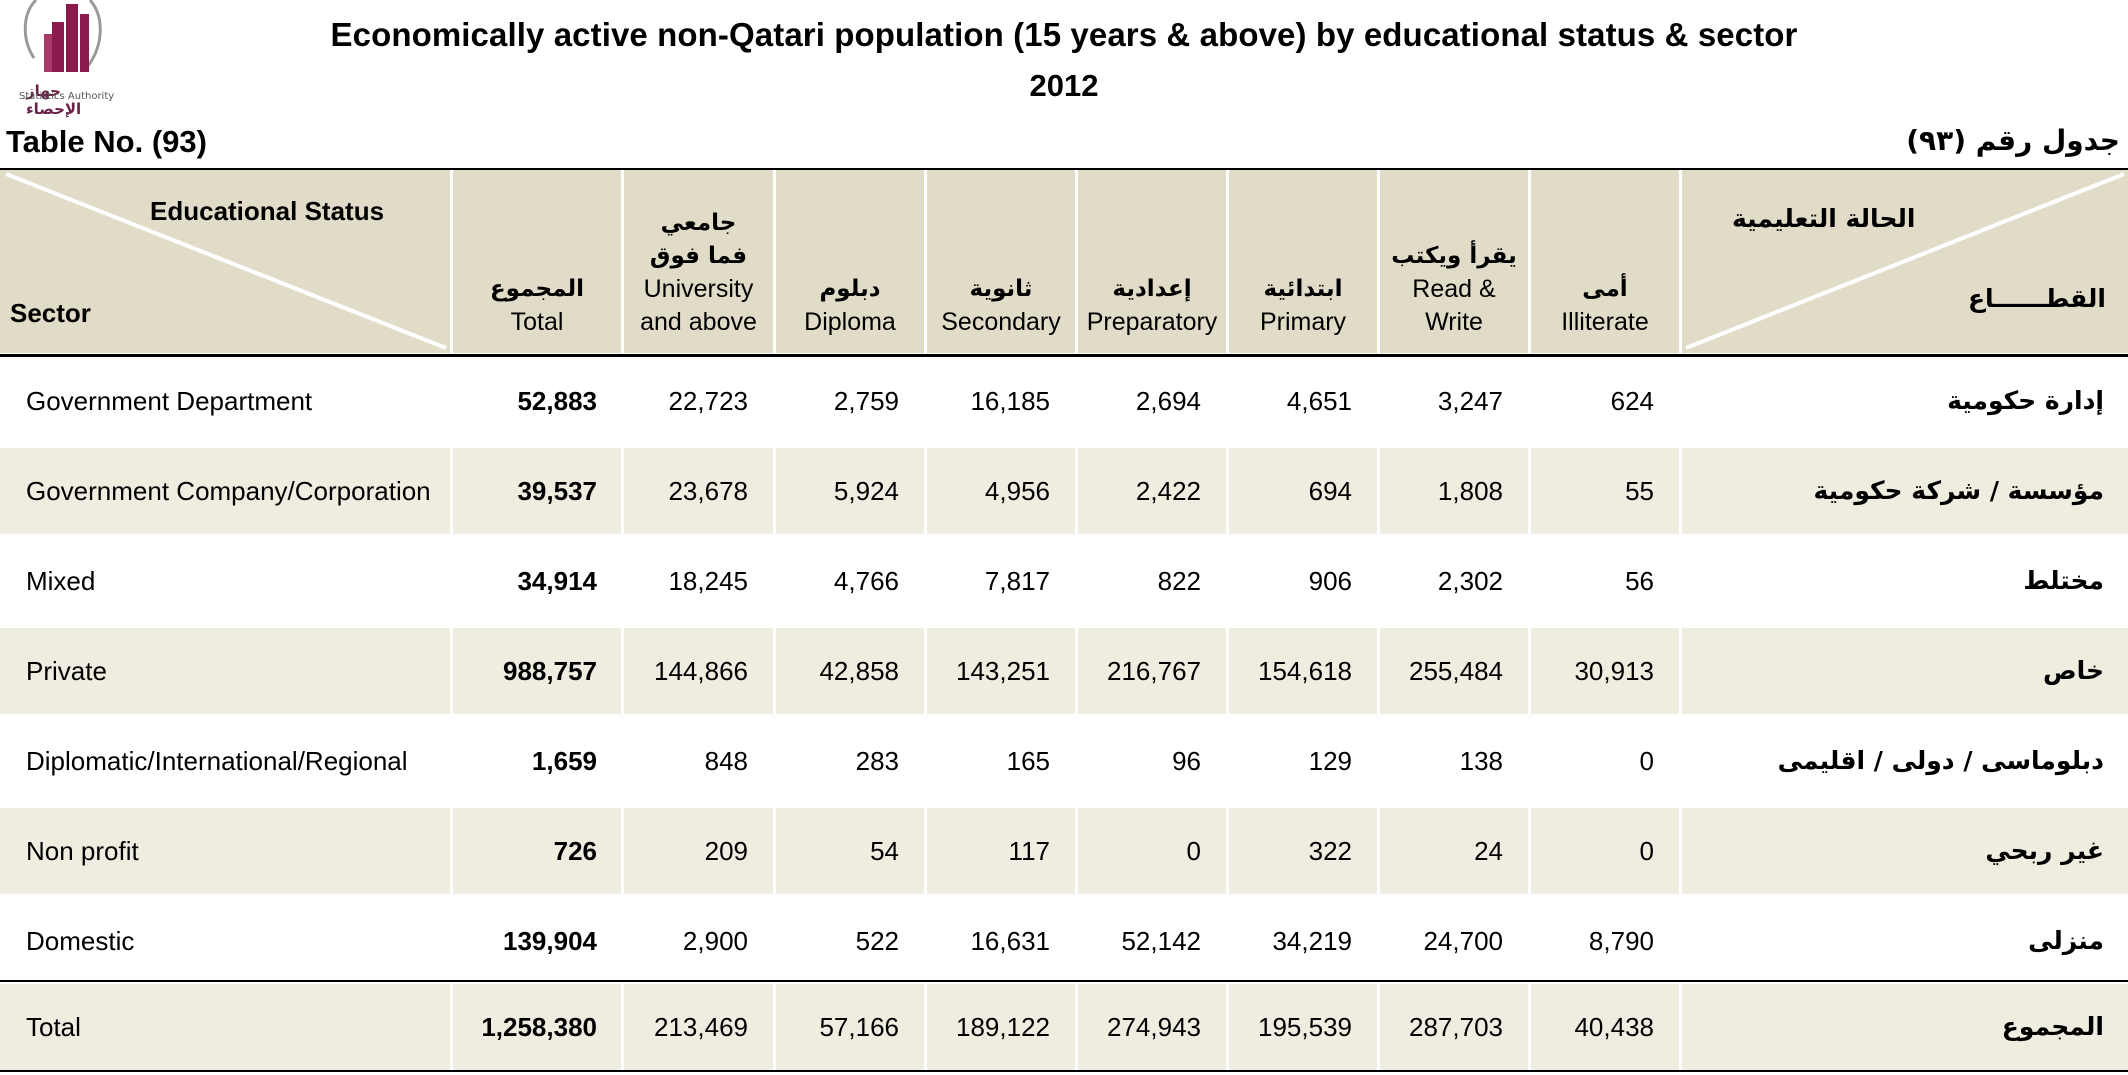 Image resolution: width=2128 pixels, height=1075 pixels. Describe the element at coordinates (708, 401) in the screenshot. I see `row-value: 22,723` at that location.